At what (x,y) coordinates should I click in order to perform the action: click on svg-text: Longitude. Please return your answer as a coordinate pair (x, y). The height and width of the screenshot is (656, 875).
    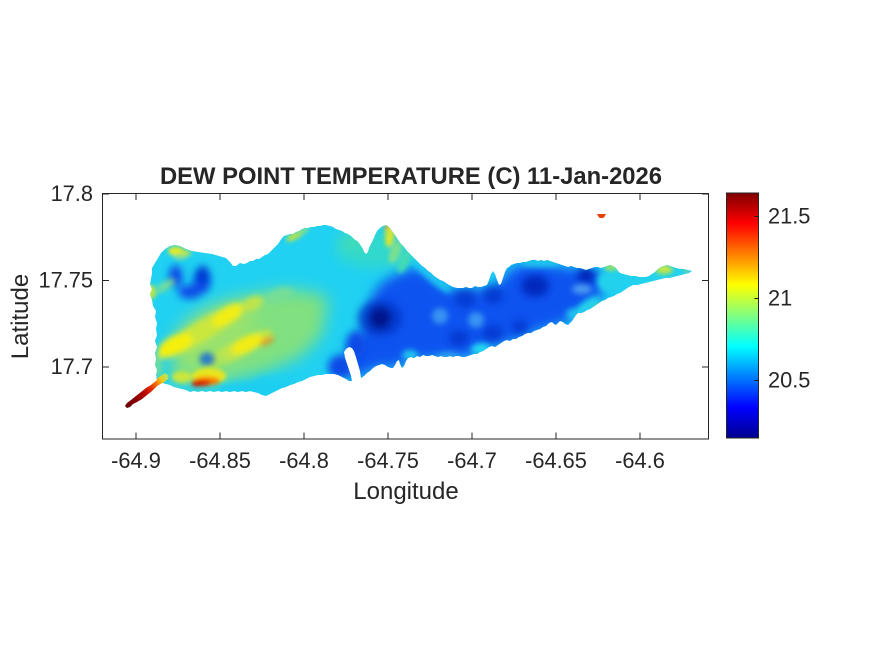
    Looking at the image, I should click on (405, 491).